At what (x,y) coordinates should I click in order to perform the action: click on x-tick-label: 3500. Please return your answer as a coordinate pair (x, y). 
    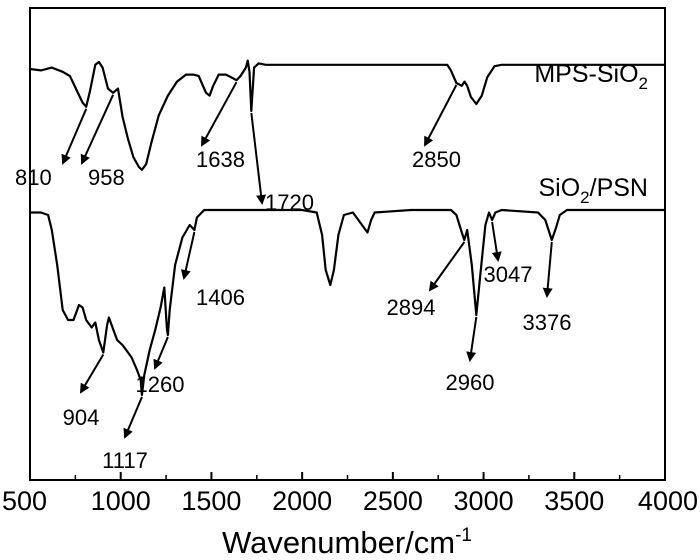
    Looking at the image, I should click on (574, 501).